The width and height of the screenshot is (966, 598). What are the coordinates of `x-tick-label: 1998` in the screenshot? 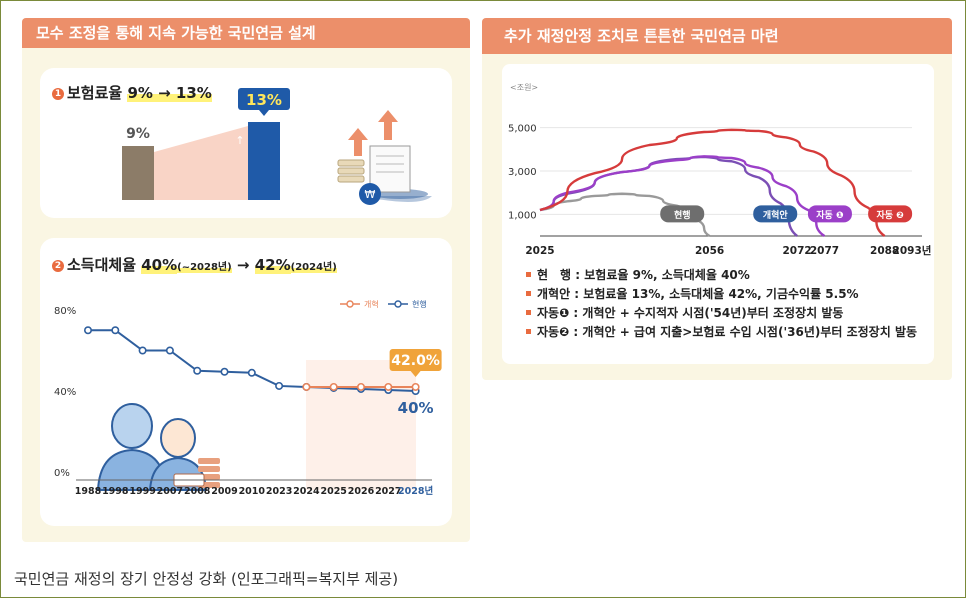 It's located at (115, 491).